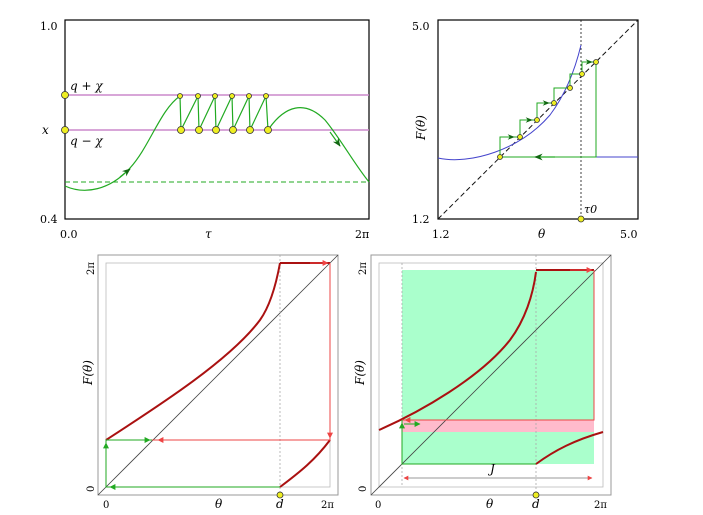 The image size is (703, 515). I want to click on tau0-label: τ0, so click(590, 209).